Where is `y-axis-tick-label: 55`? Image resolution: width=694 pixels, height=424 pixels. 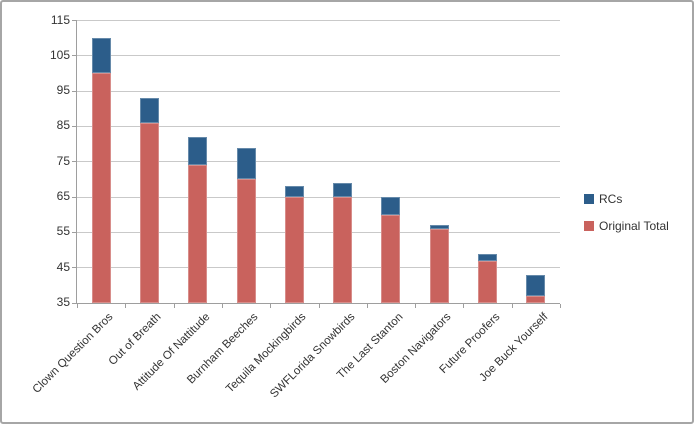 y-axis-tick-label: 55 is located at coordinates (63, 231).